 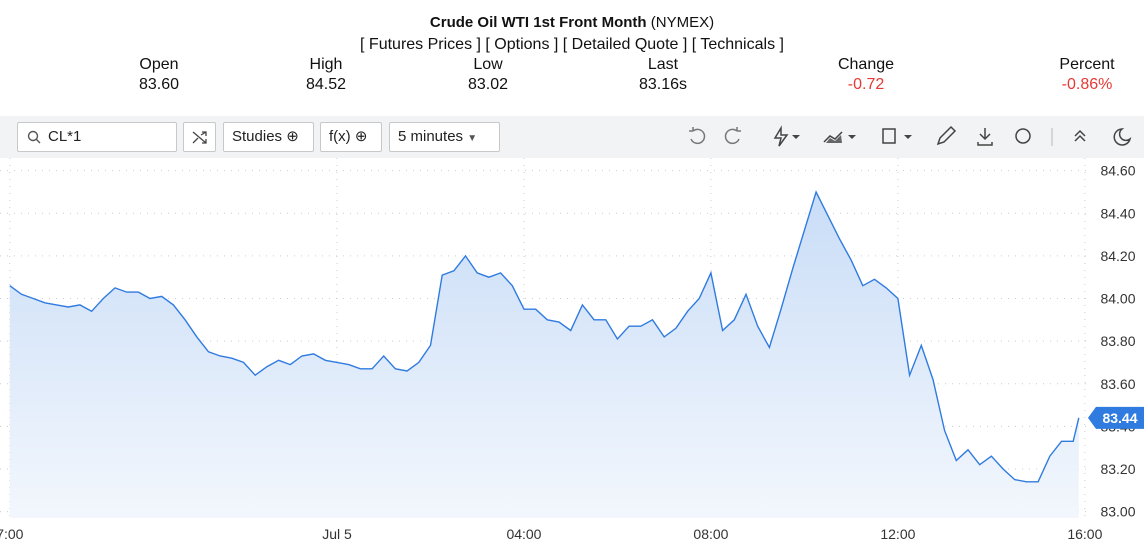 What do you see at coordinates (65, 136) in the screenshot?
I see `symbol: CL*1` at bounding box center [65, 136].